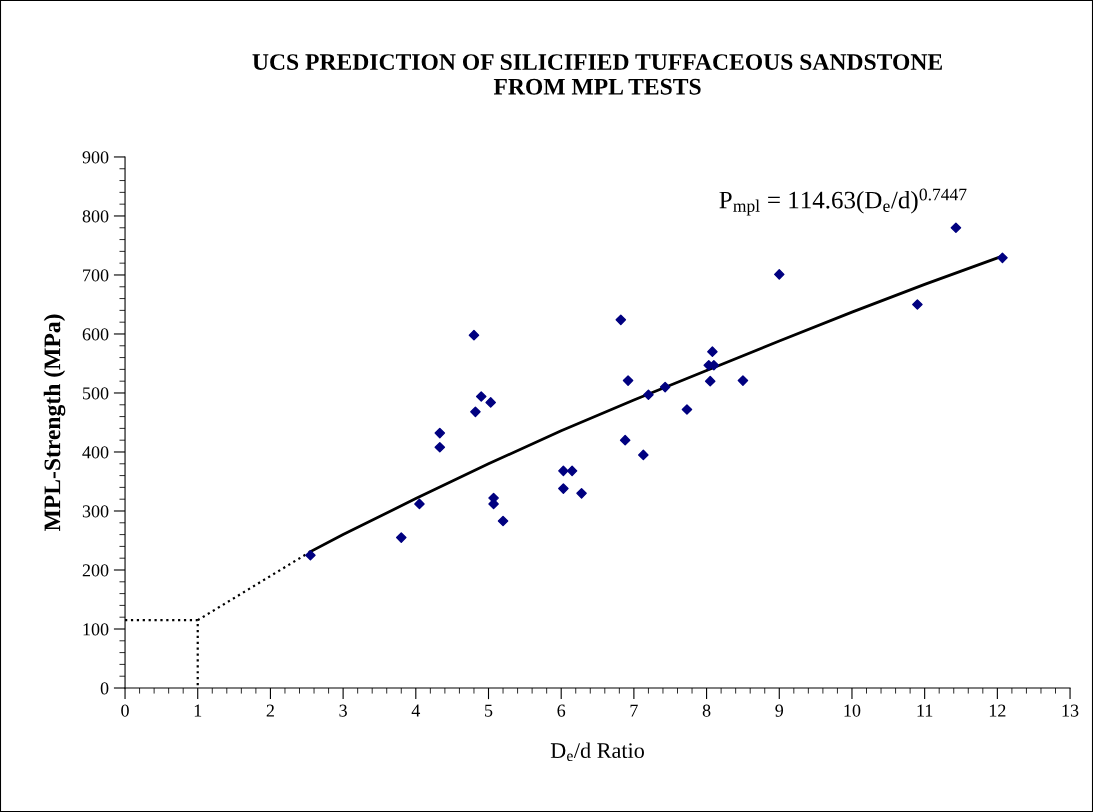 The height and width of the screenshot is (812, 1093). I want to click on y-tick-label: 100, so click(96, 629).